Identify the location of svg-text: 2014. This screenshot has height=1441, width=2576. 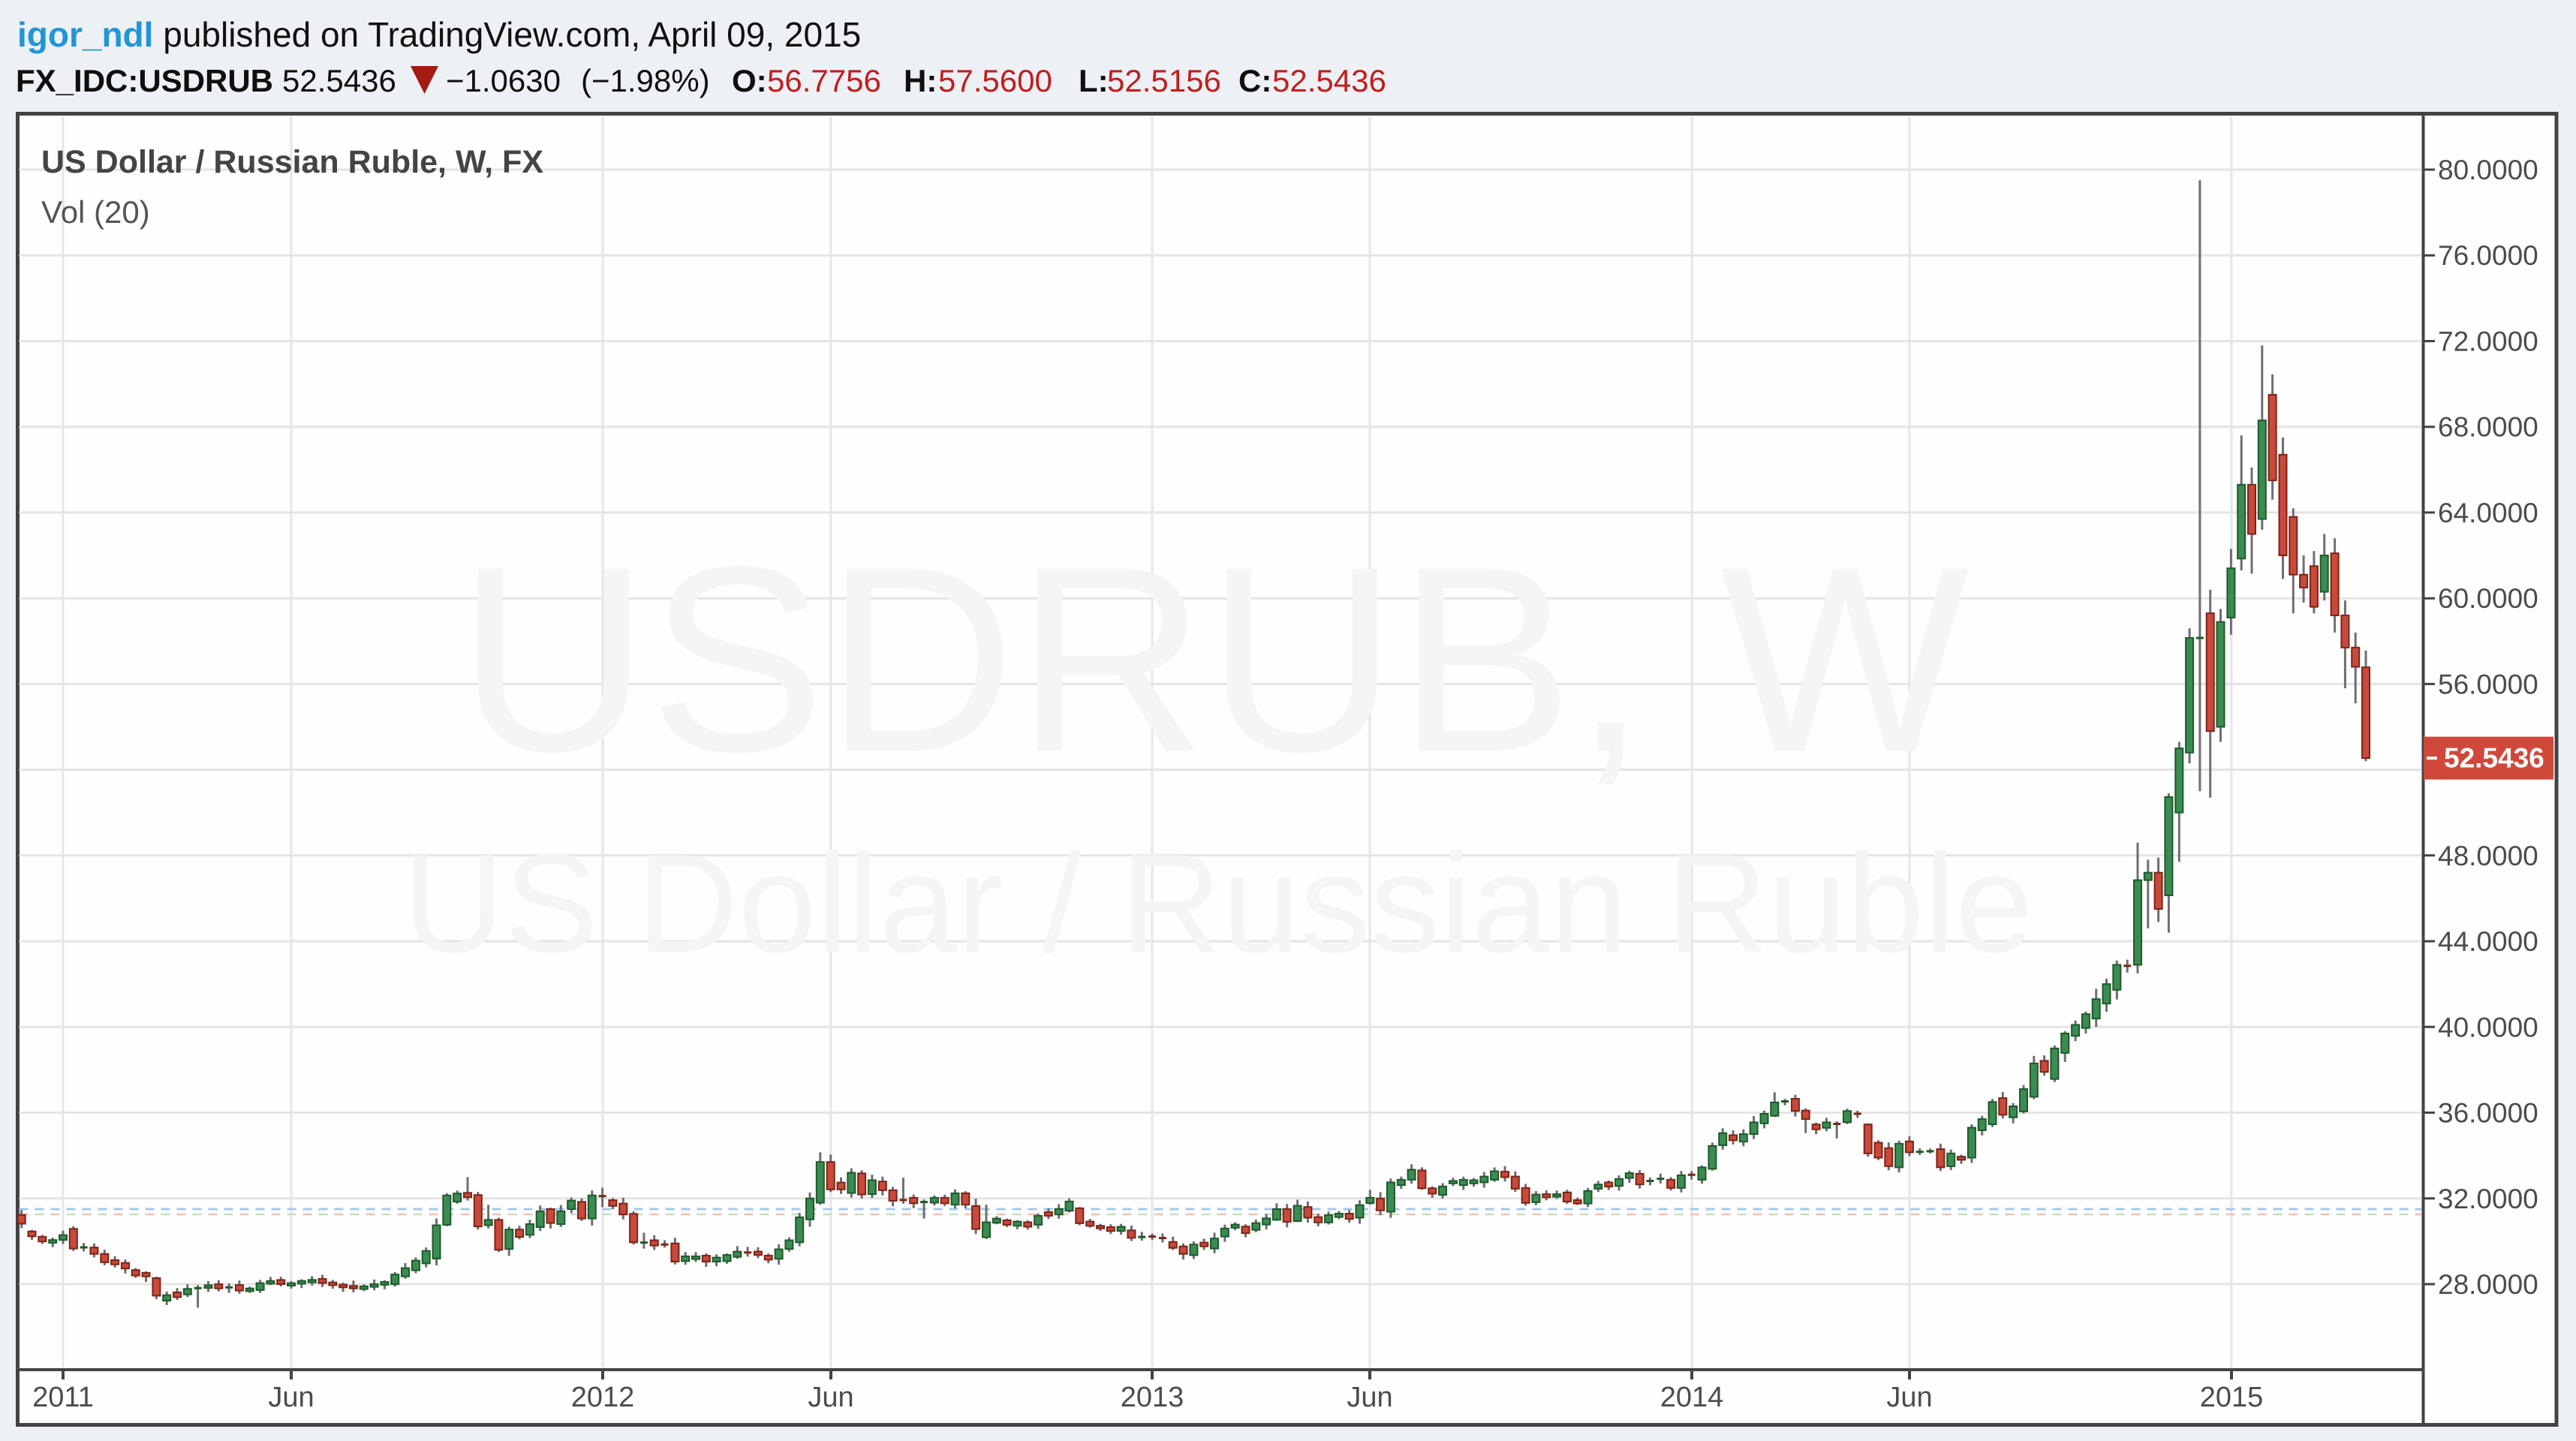
(1692, 1397).